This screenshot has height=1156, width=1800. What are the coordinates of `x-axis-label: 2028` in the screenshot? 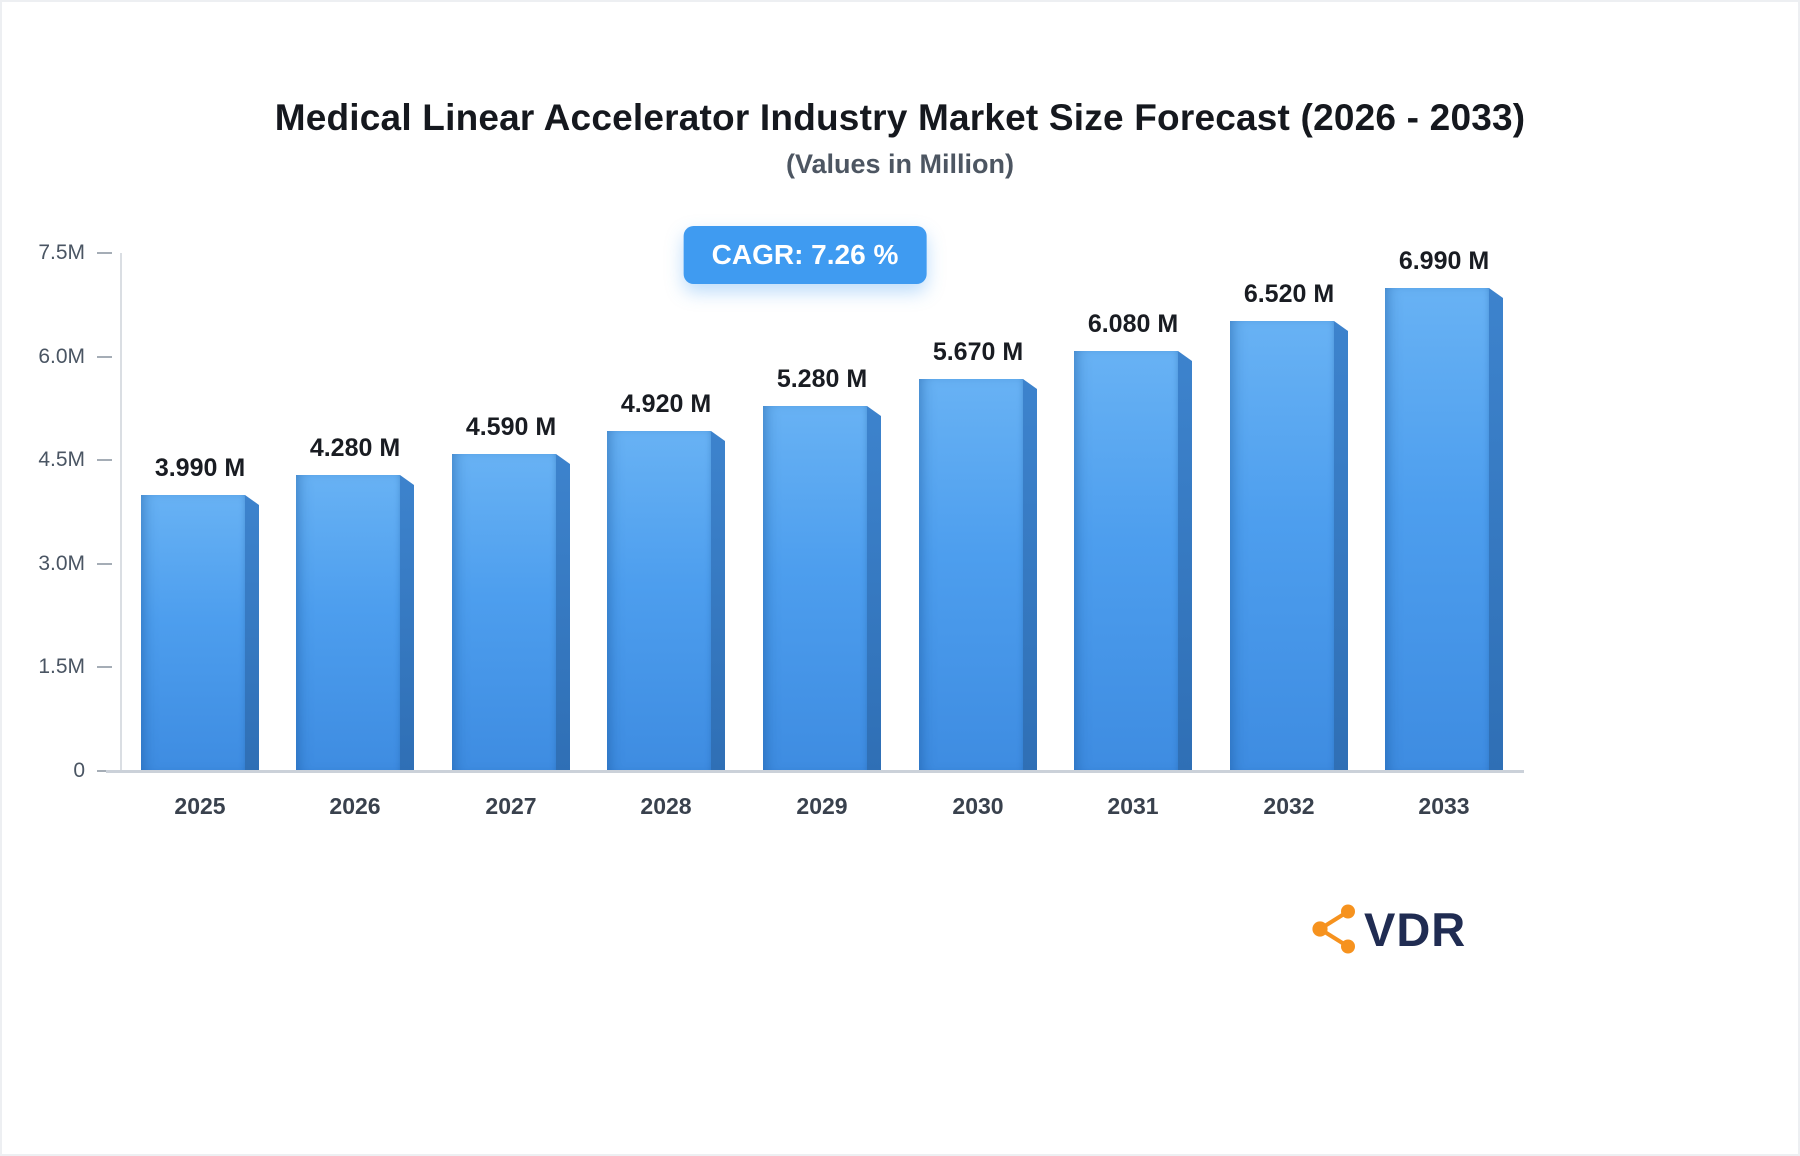 It's located at (666, 806).